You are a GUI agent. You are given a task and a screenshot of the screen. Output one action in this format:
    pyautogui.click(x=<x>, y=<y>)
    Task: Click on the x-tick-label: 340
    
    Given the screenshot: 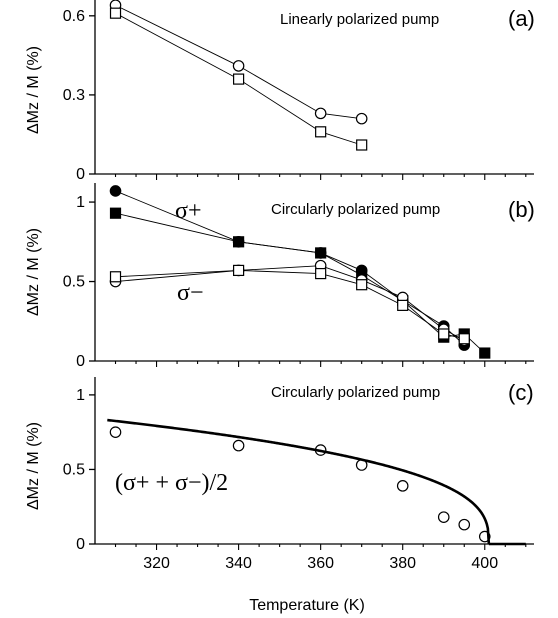 What is the action you would take?
    pyautogui.click(x=238, y=563)
    